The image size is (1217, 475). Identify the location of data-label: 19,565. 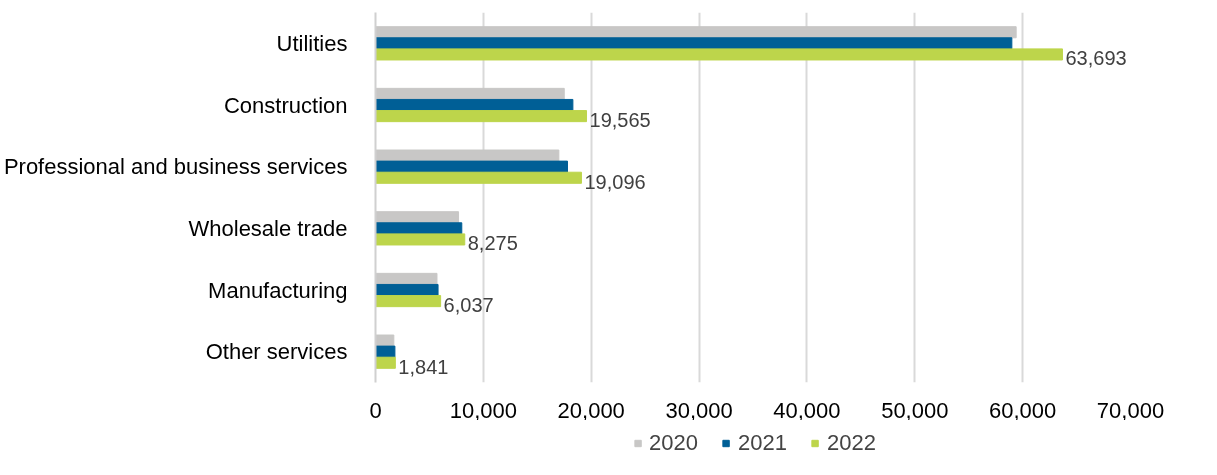
(620, 120).